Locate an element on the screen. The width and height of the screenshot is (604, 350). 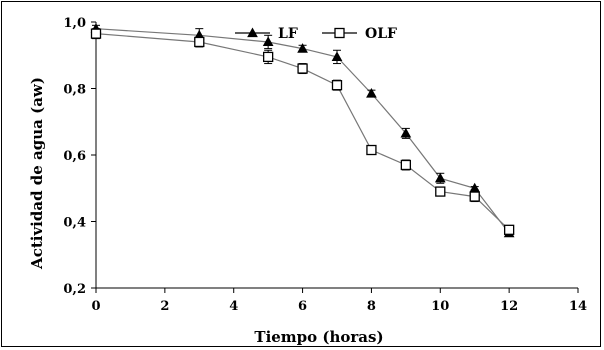
x-tick-label: 10 is located at coordinates (440, 306).